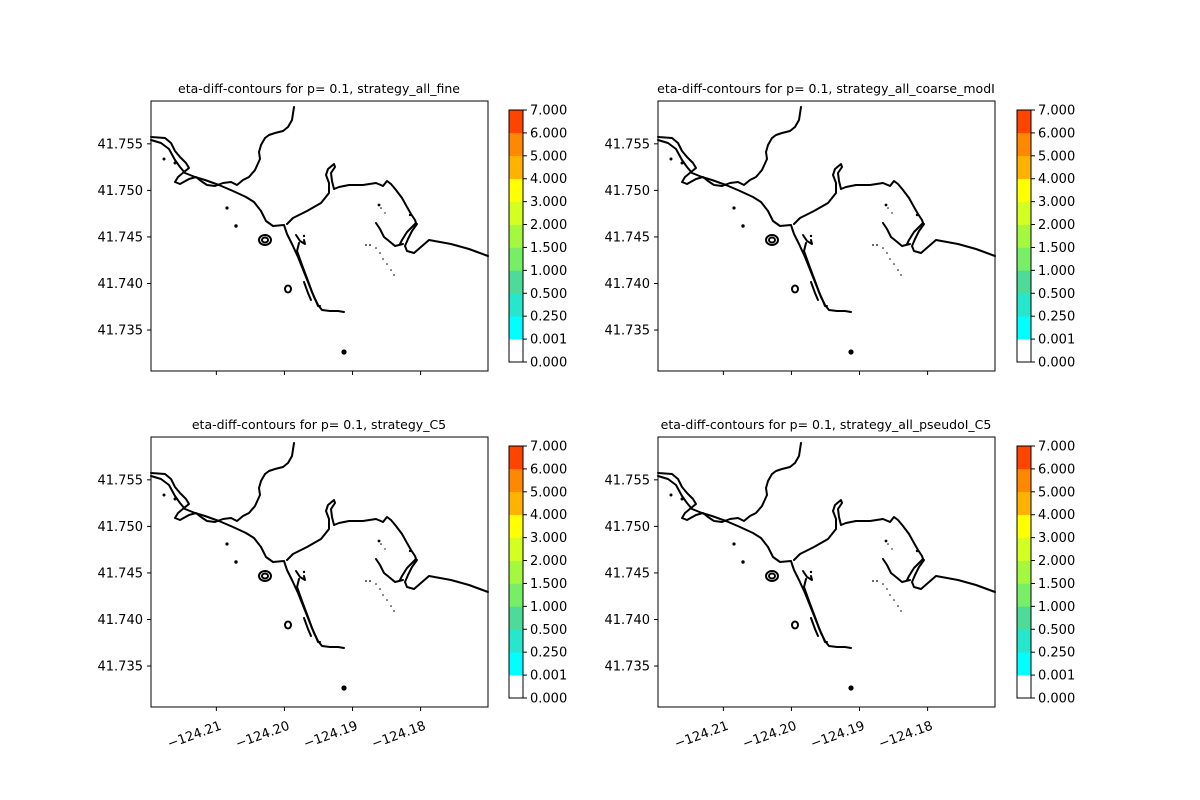 This screenshot has width=1200, height=800. Describe the element at coordinates (906, 735) in the screenshot. I see `x-tick-label: −124.18` at that location.